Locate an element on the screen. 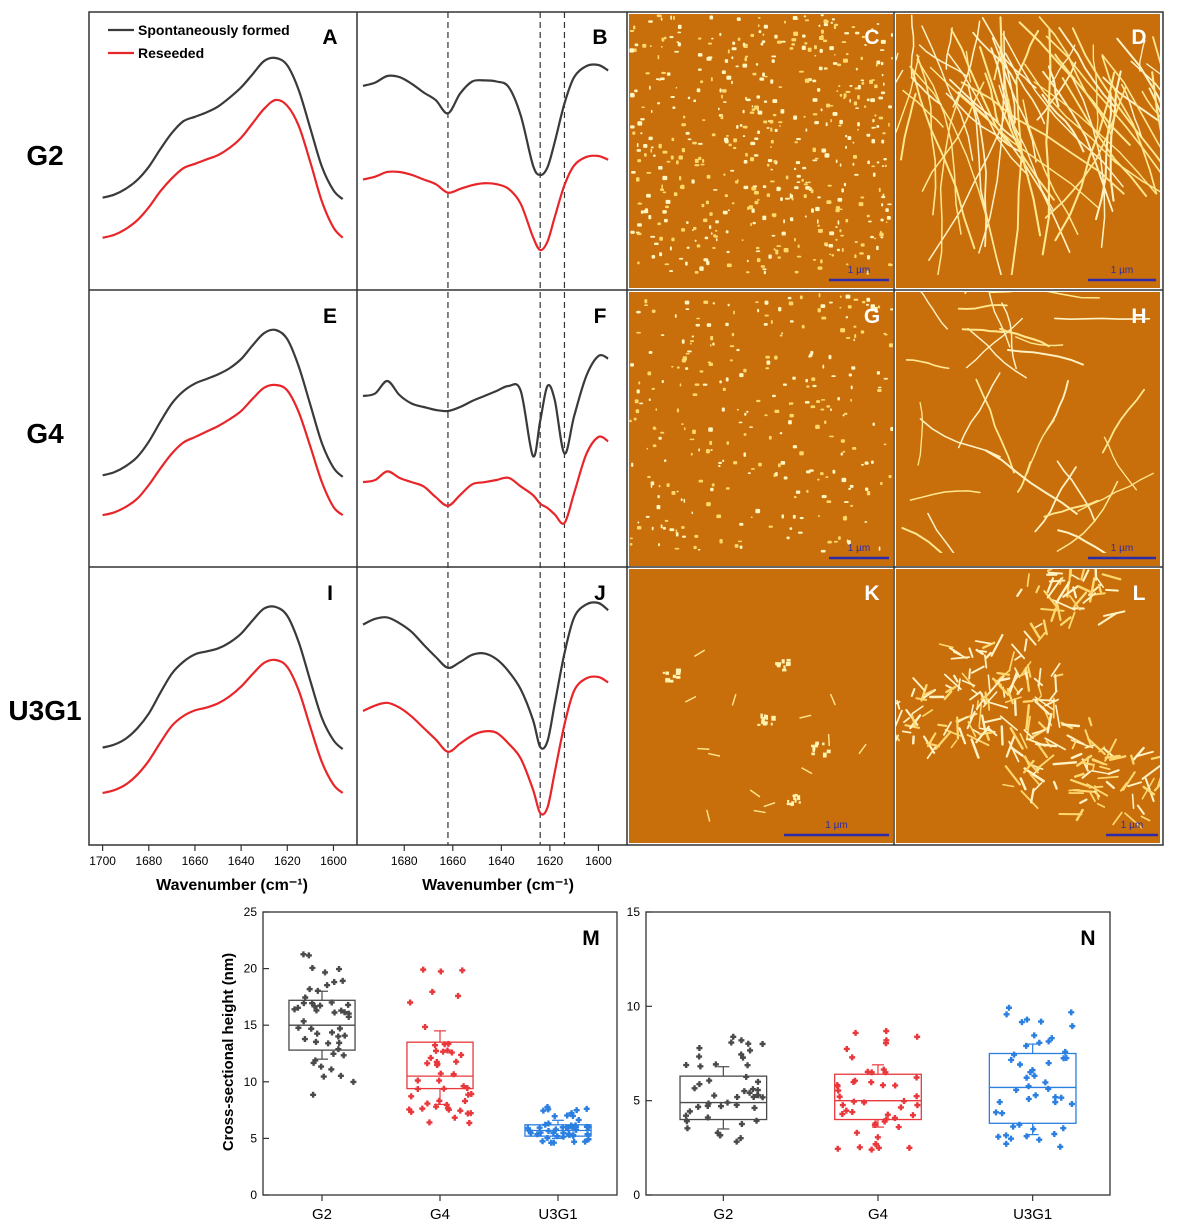  y-tick-label-M: 15 is located at coordinates (251, 1025).